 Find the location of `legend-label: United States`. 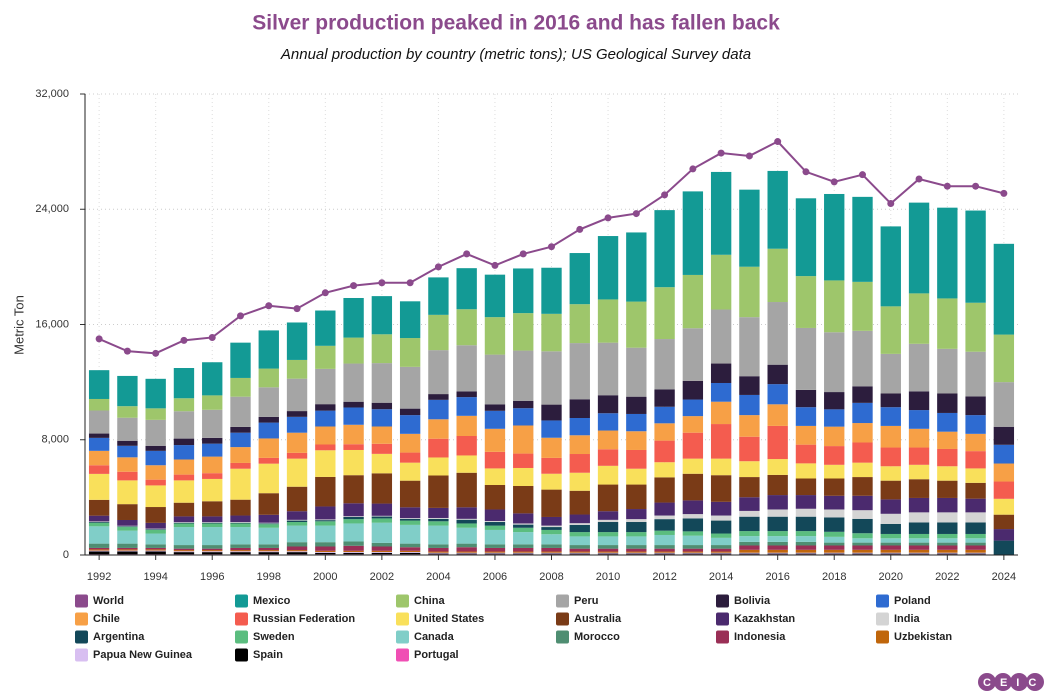

legend-label: United States is located at coordinates (449, 619).